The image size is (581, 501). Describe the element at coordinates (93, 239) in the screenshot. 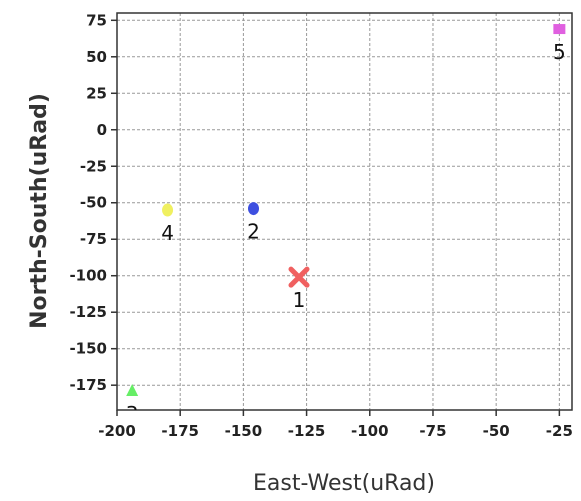

I see `y-tick-label: -75` at that location.